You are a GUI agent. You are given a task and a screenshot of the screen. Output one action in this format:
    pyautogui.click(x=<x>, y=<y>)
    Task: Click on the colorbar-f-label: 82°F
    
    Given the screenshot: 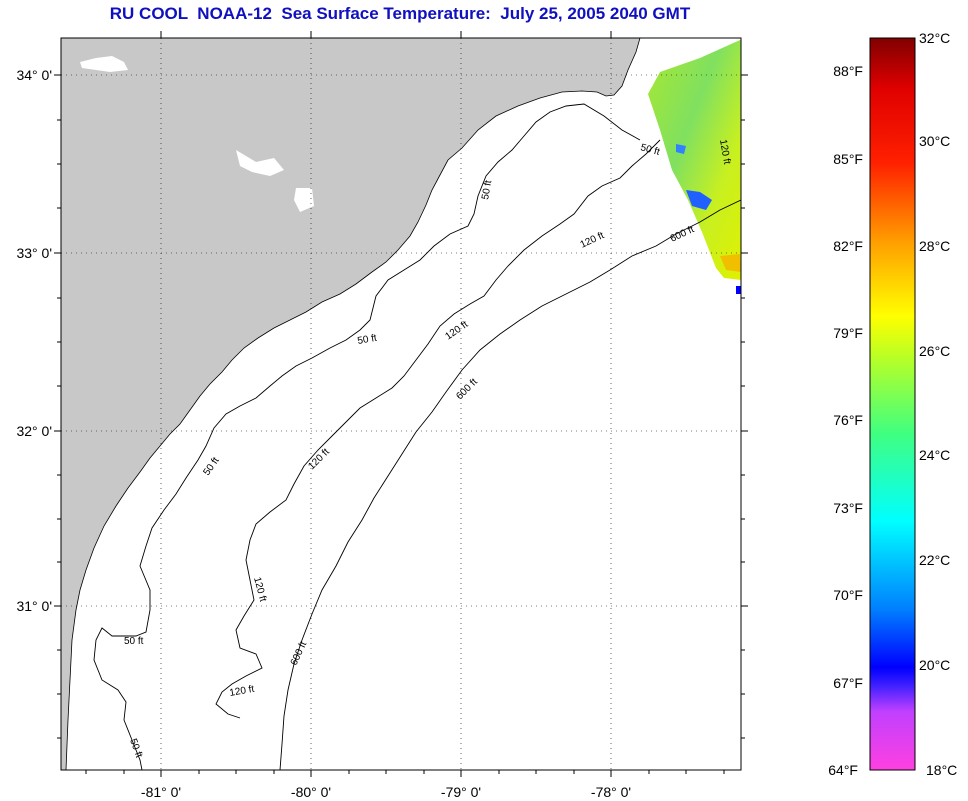 What is the action you would take?
    pyautogui.click(x=848, y=246)
    